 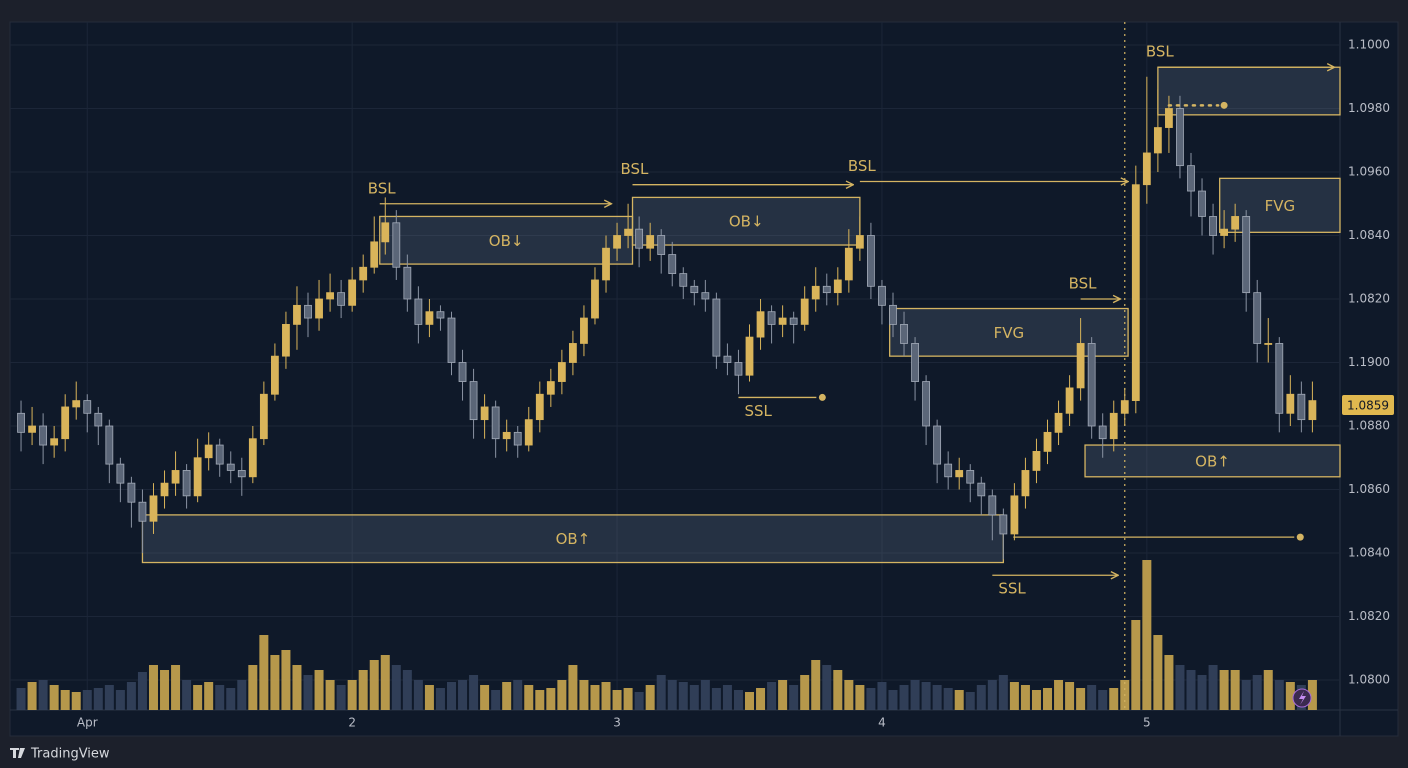 What do you see at coordinates (70, 754) in the screenshot?
I see `branding: TradingView` at bounding box center [70, 754].